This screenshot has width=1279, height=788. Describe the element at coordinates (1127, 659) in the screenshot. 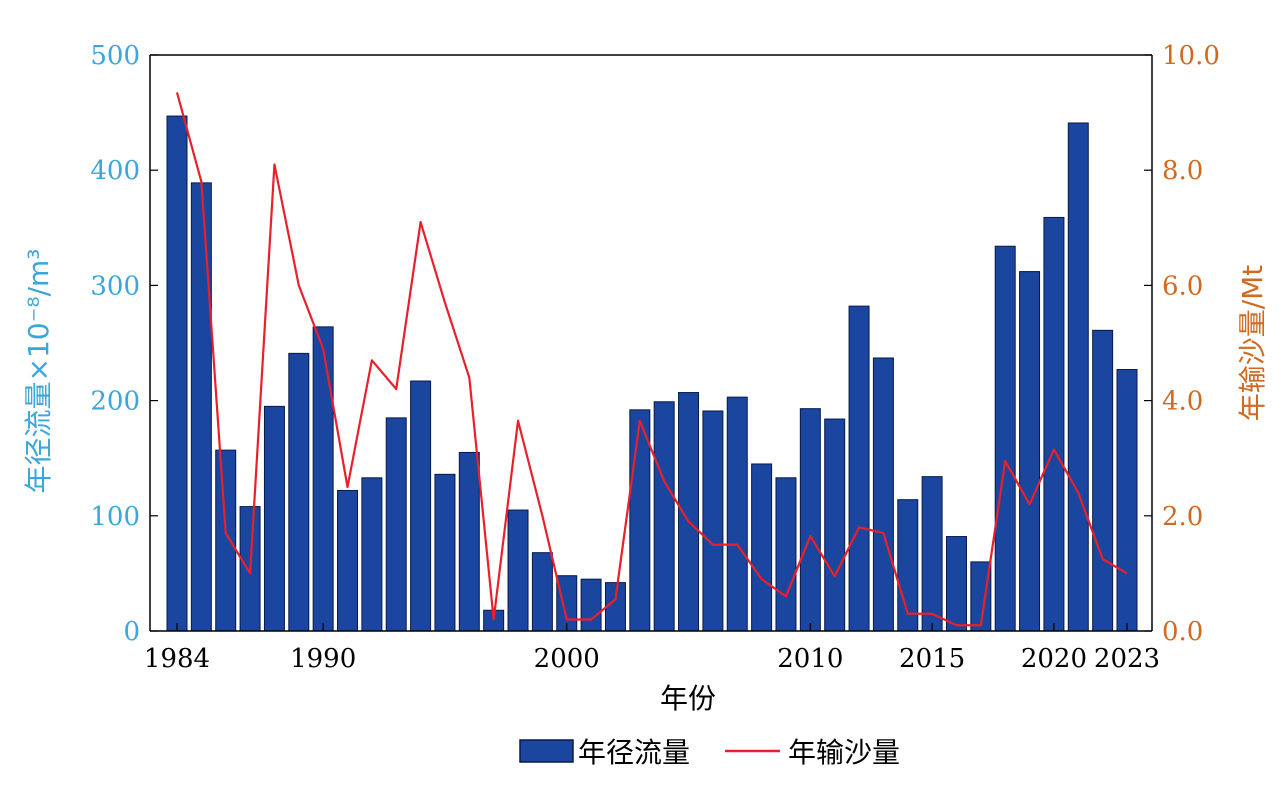

I see `x-tick-label: 2023` at that location.